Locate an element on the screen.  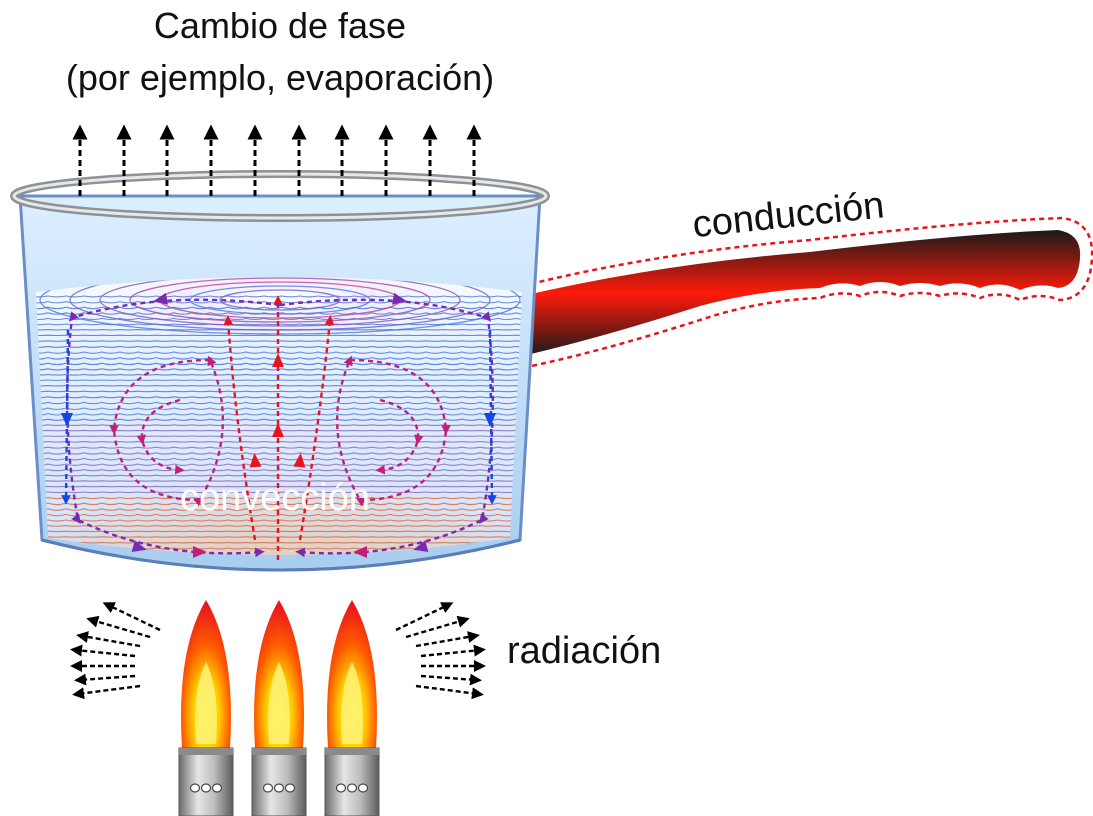
evaporation-arrows is located at coordinates (277, 160).